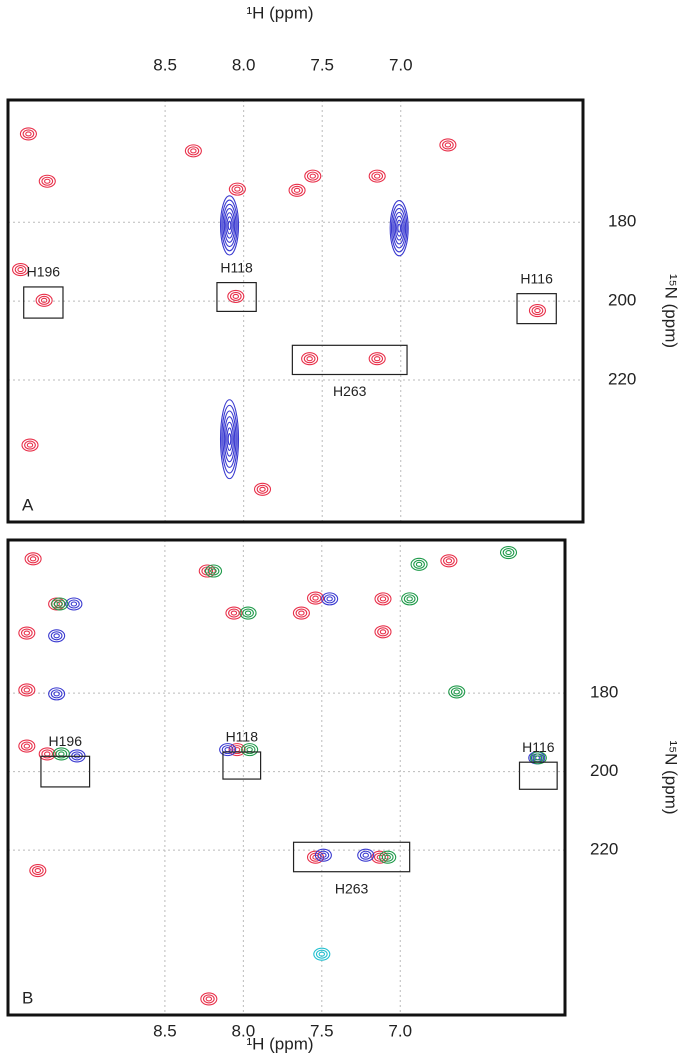 The height and width of the screenshot is (1061, 693). What do you see at coordinates (28, 504) in the screenshot?
I see `panel-label: A` at bounding box center [28, 504].